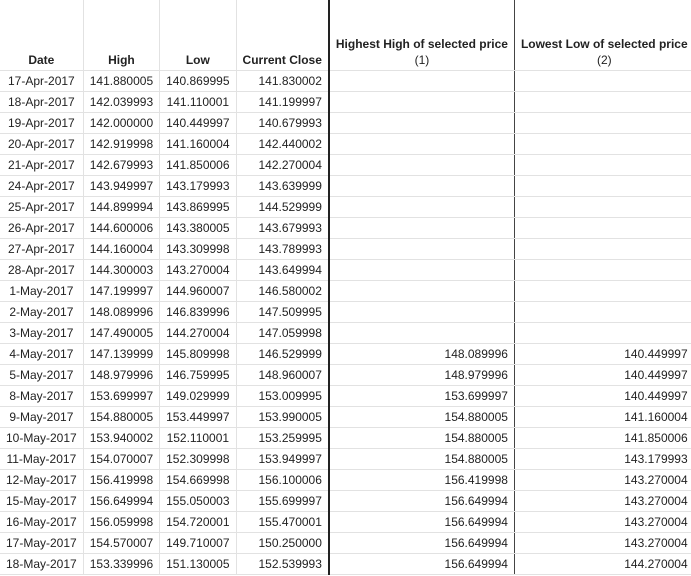 This screenshot has height=576, width=691. I want to click on cell-high: 147.199997, so click(122, 291).